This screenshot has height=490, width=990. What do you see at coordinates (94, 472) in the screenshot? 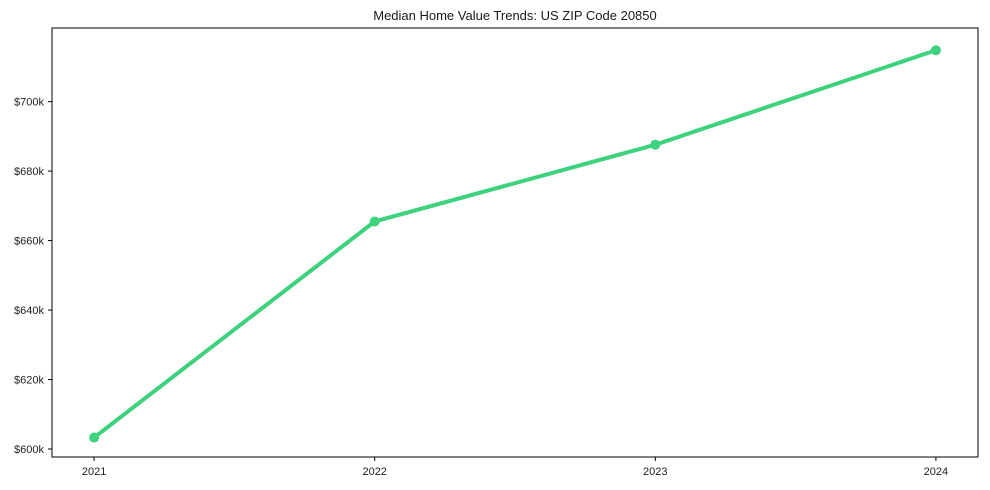
I see `x-tick-label: 2021` at bounding box center [94, 472].